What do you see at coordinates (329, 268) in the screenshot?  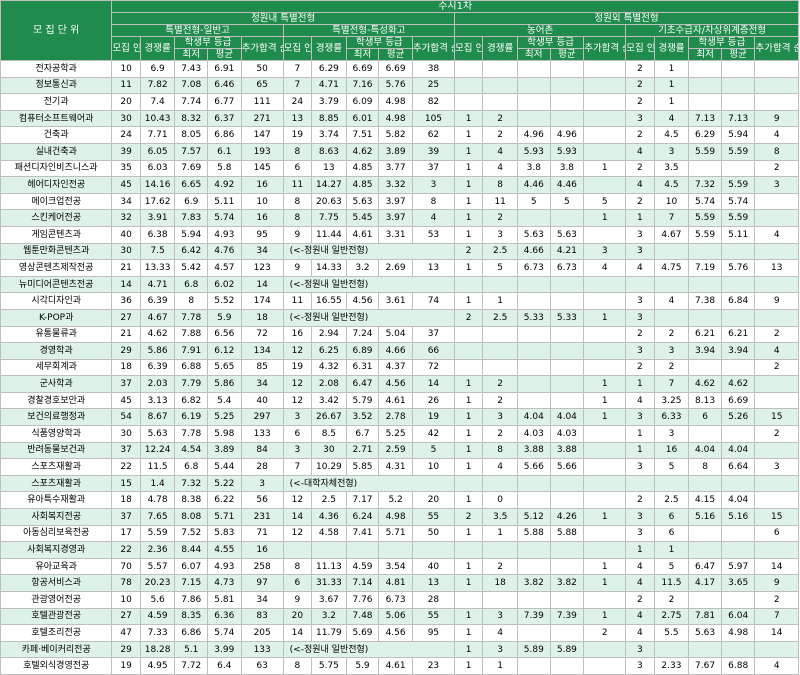 I see `value-cell: 14.33` at bounding box center [329, 268].